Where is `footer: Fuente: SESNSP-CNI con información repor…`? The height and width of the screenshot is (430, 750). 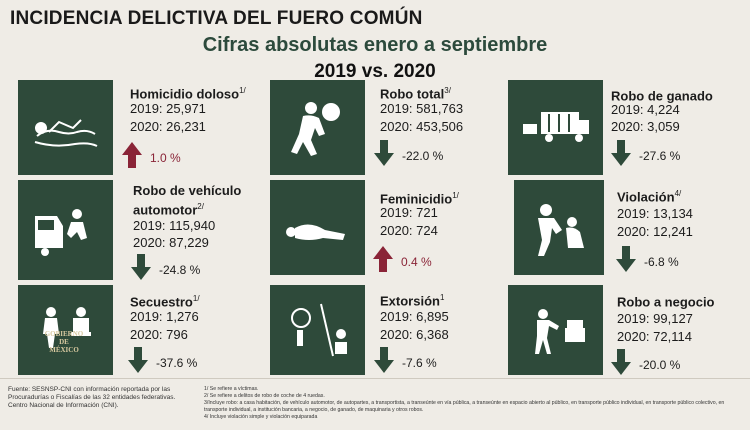
footer: Fuente: SESNSP-CNI con información repor… is located at coordinates (375, 404).